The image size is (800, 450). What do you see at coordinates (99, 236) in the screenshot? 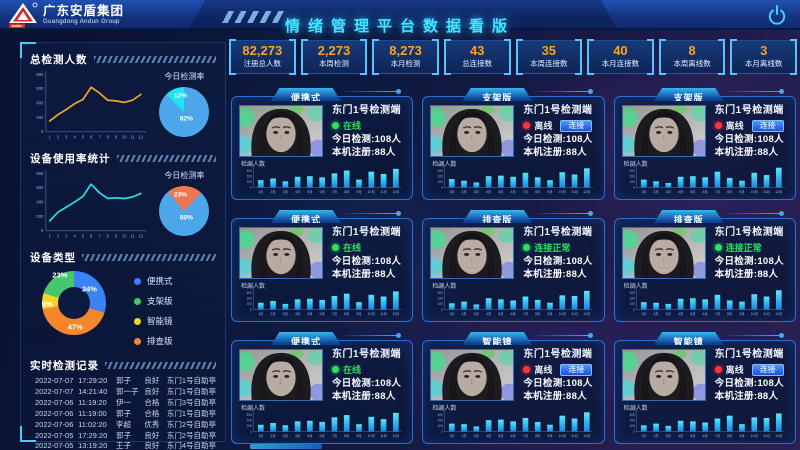
I see `svg-text: 7` at bounding box center [99, 236].